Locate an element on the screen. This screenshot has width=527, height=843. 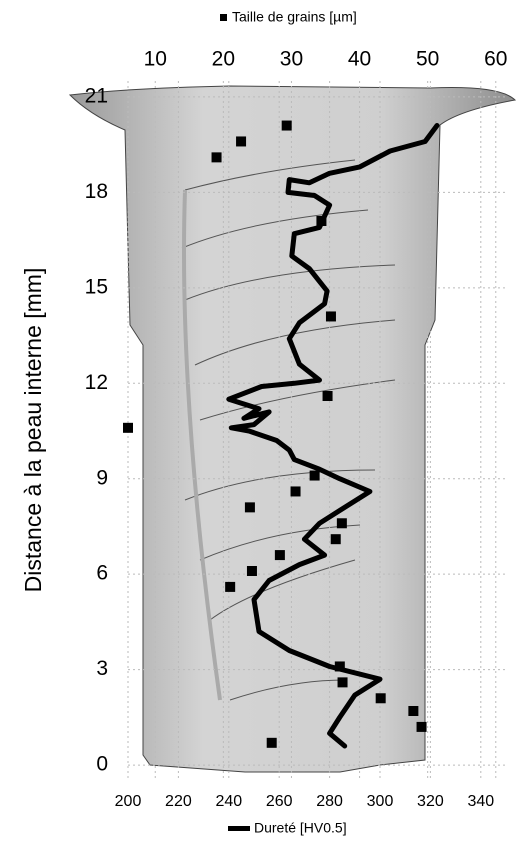
y-axis-title: Distance à la peau interne [mm] is located at coordinates (33, 430).